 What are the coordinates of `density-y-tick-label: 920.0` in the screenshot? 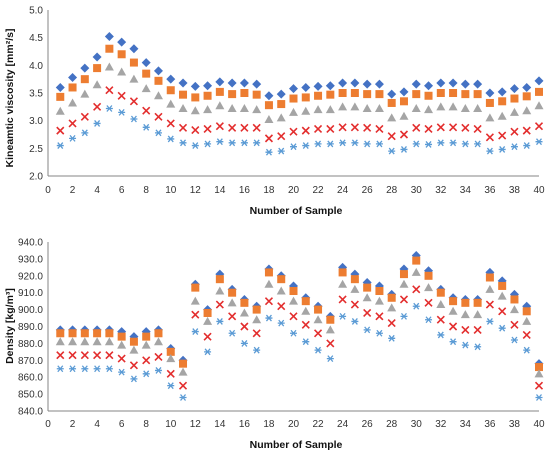 It's located at (30, 276).